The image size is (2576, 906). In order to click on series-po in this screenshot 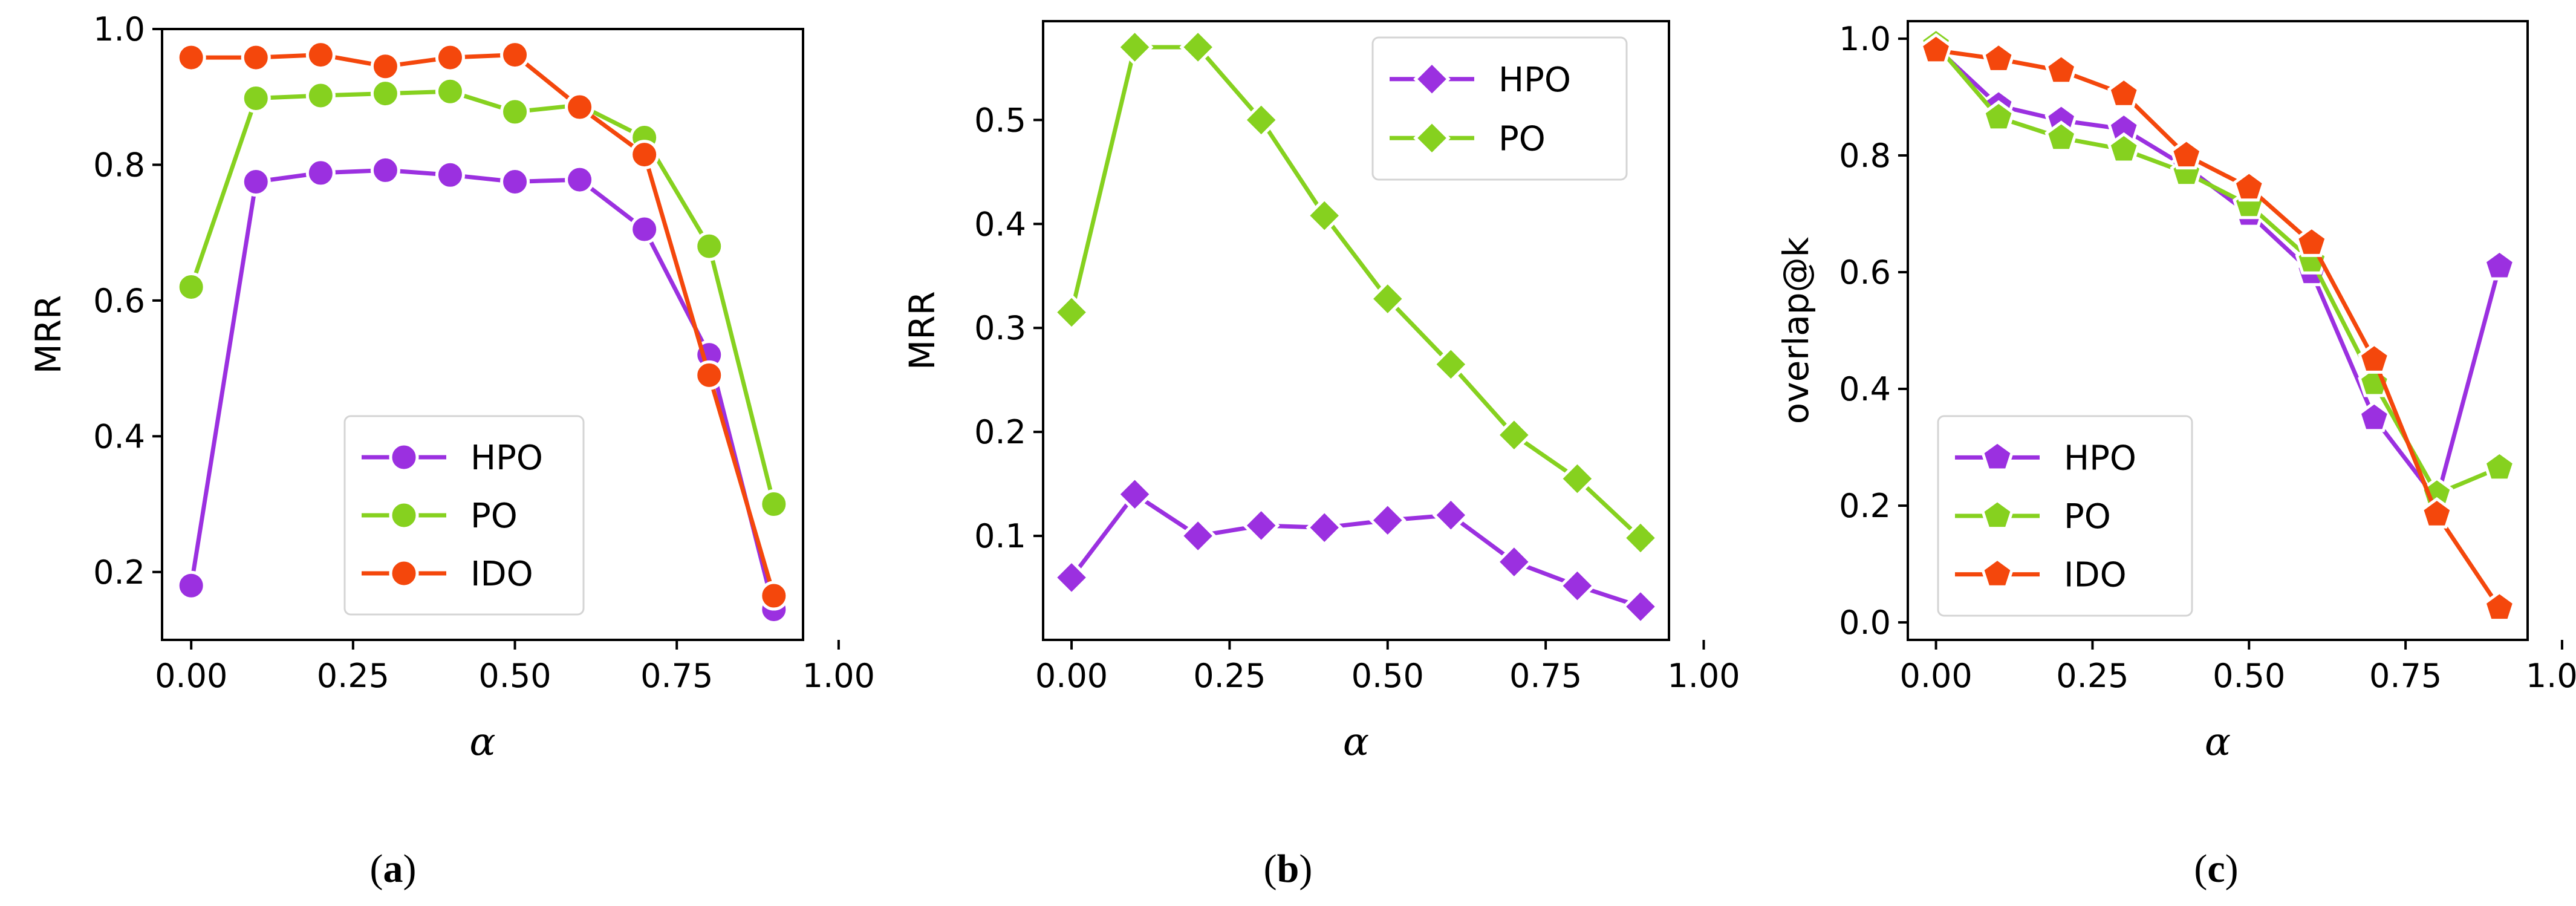, I will do `click(482, 298)`.